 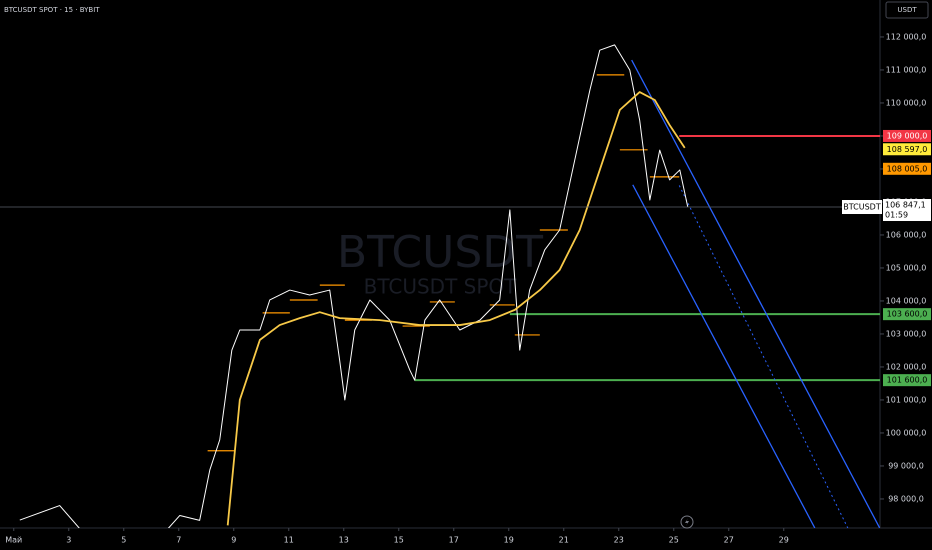 What do you see at coordinates (399, 540) in the screenshot?
I see `x-tick-label: 15` at bounding box center [399, 540].